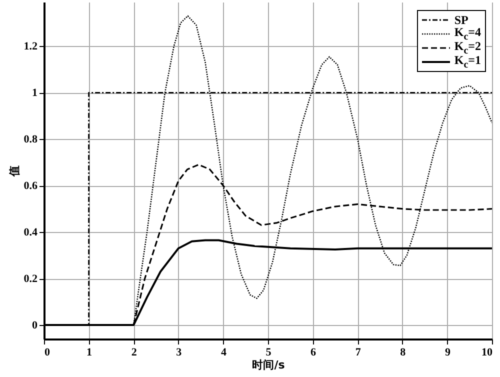 The image size is (500, 377). I want to click on y-tick-label: 1, so click(35, 93).